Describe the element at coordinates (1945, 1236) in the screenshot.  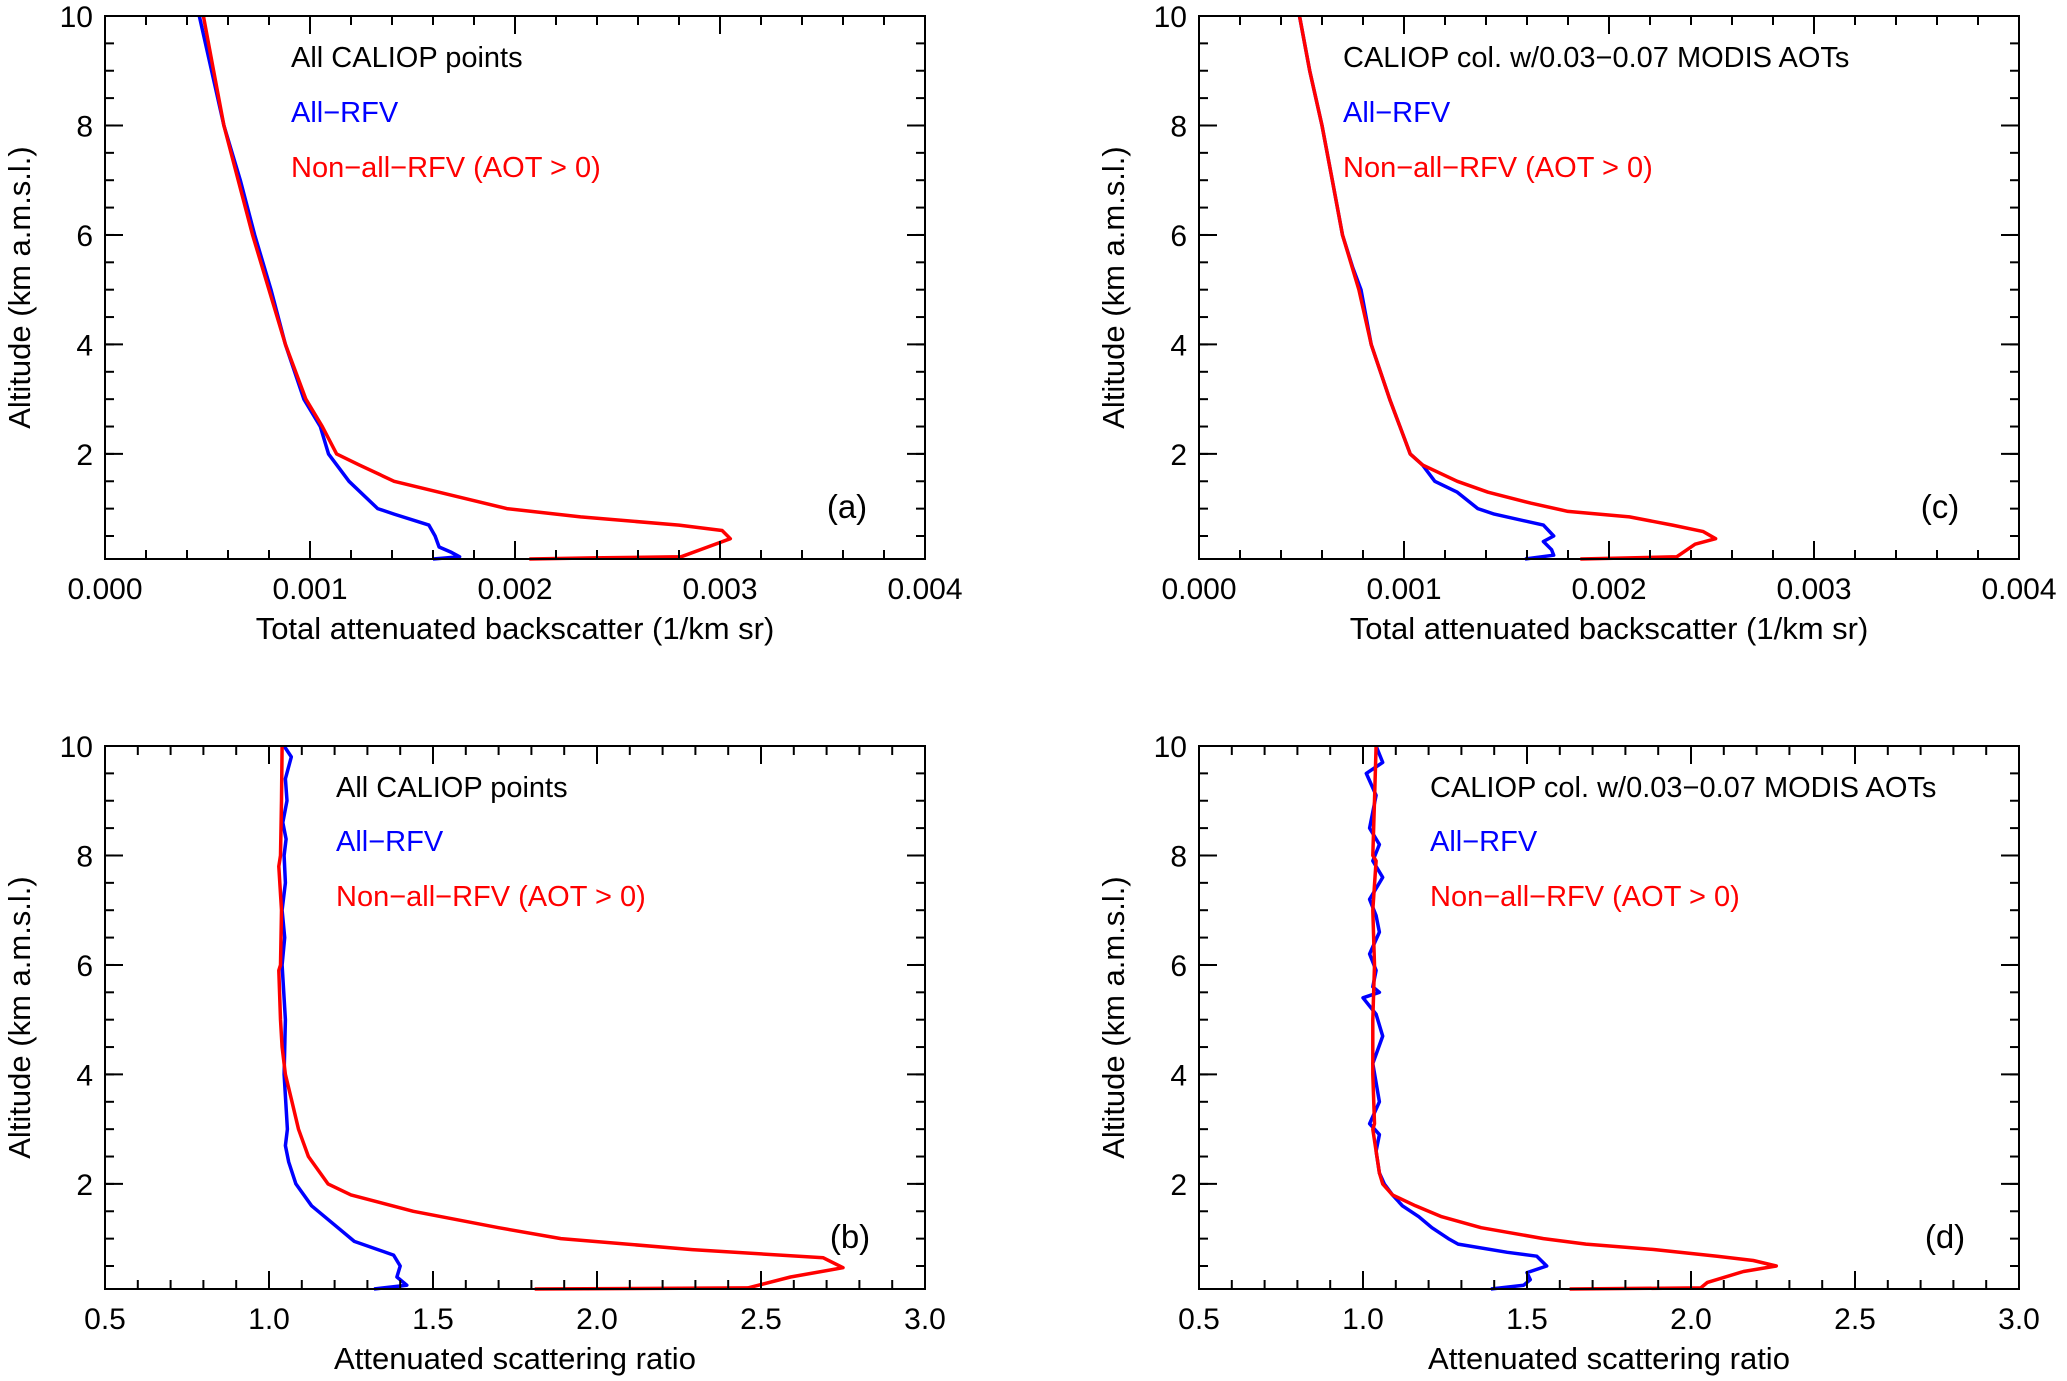
I see `panel-label: (d)` at that location.